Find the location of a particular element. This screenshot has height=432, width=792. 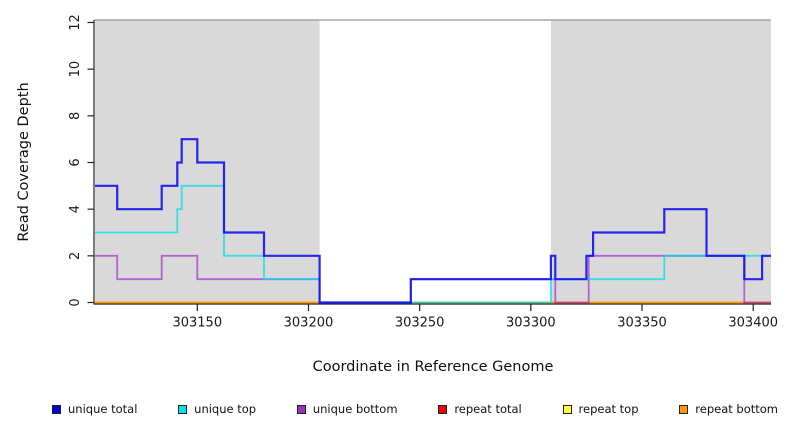

legend-label: unique total is located at coordinates (103, 409).